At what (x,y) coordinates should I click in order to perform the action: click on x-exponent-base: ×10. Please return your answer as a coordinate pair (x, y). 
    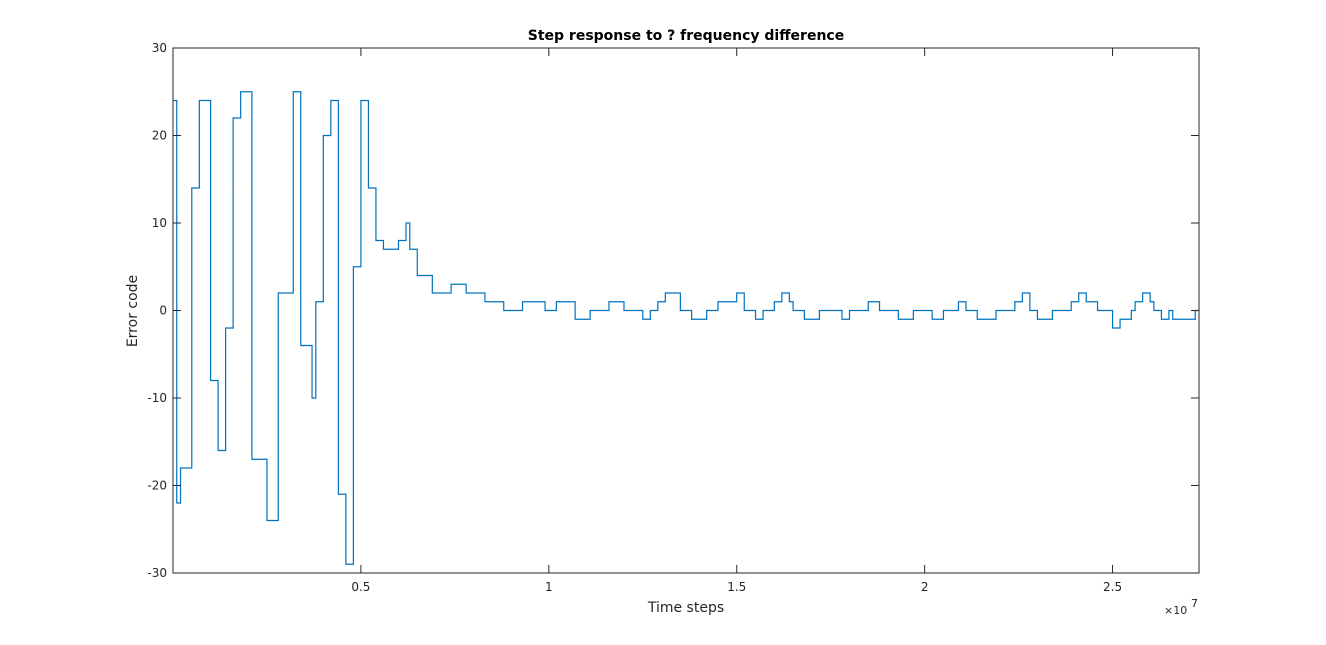
    Looking at the image, I should click on (1175, 610).